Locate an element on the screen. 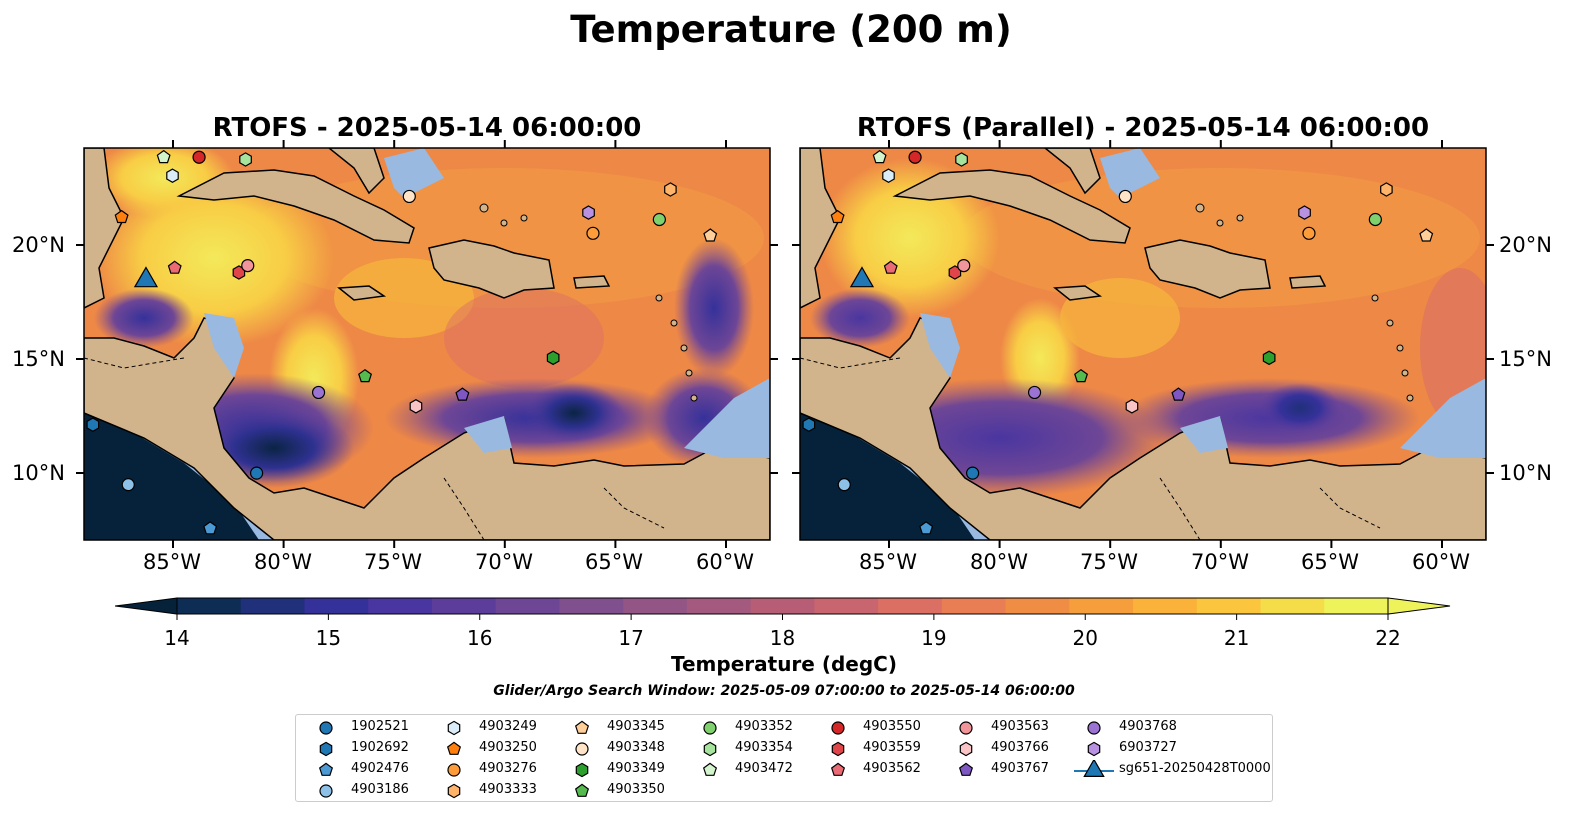 The width and height of the screenshot is (1582, 827). legend-label: 4903562 is located at coordinates (892, 768).